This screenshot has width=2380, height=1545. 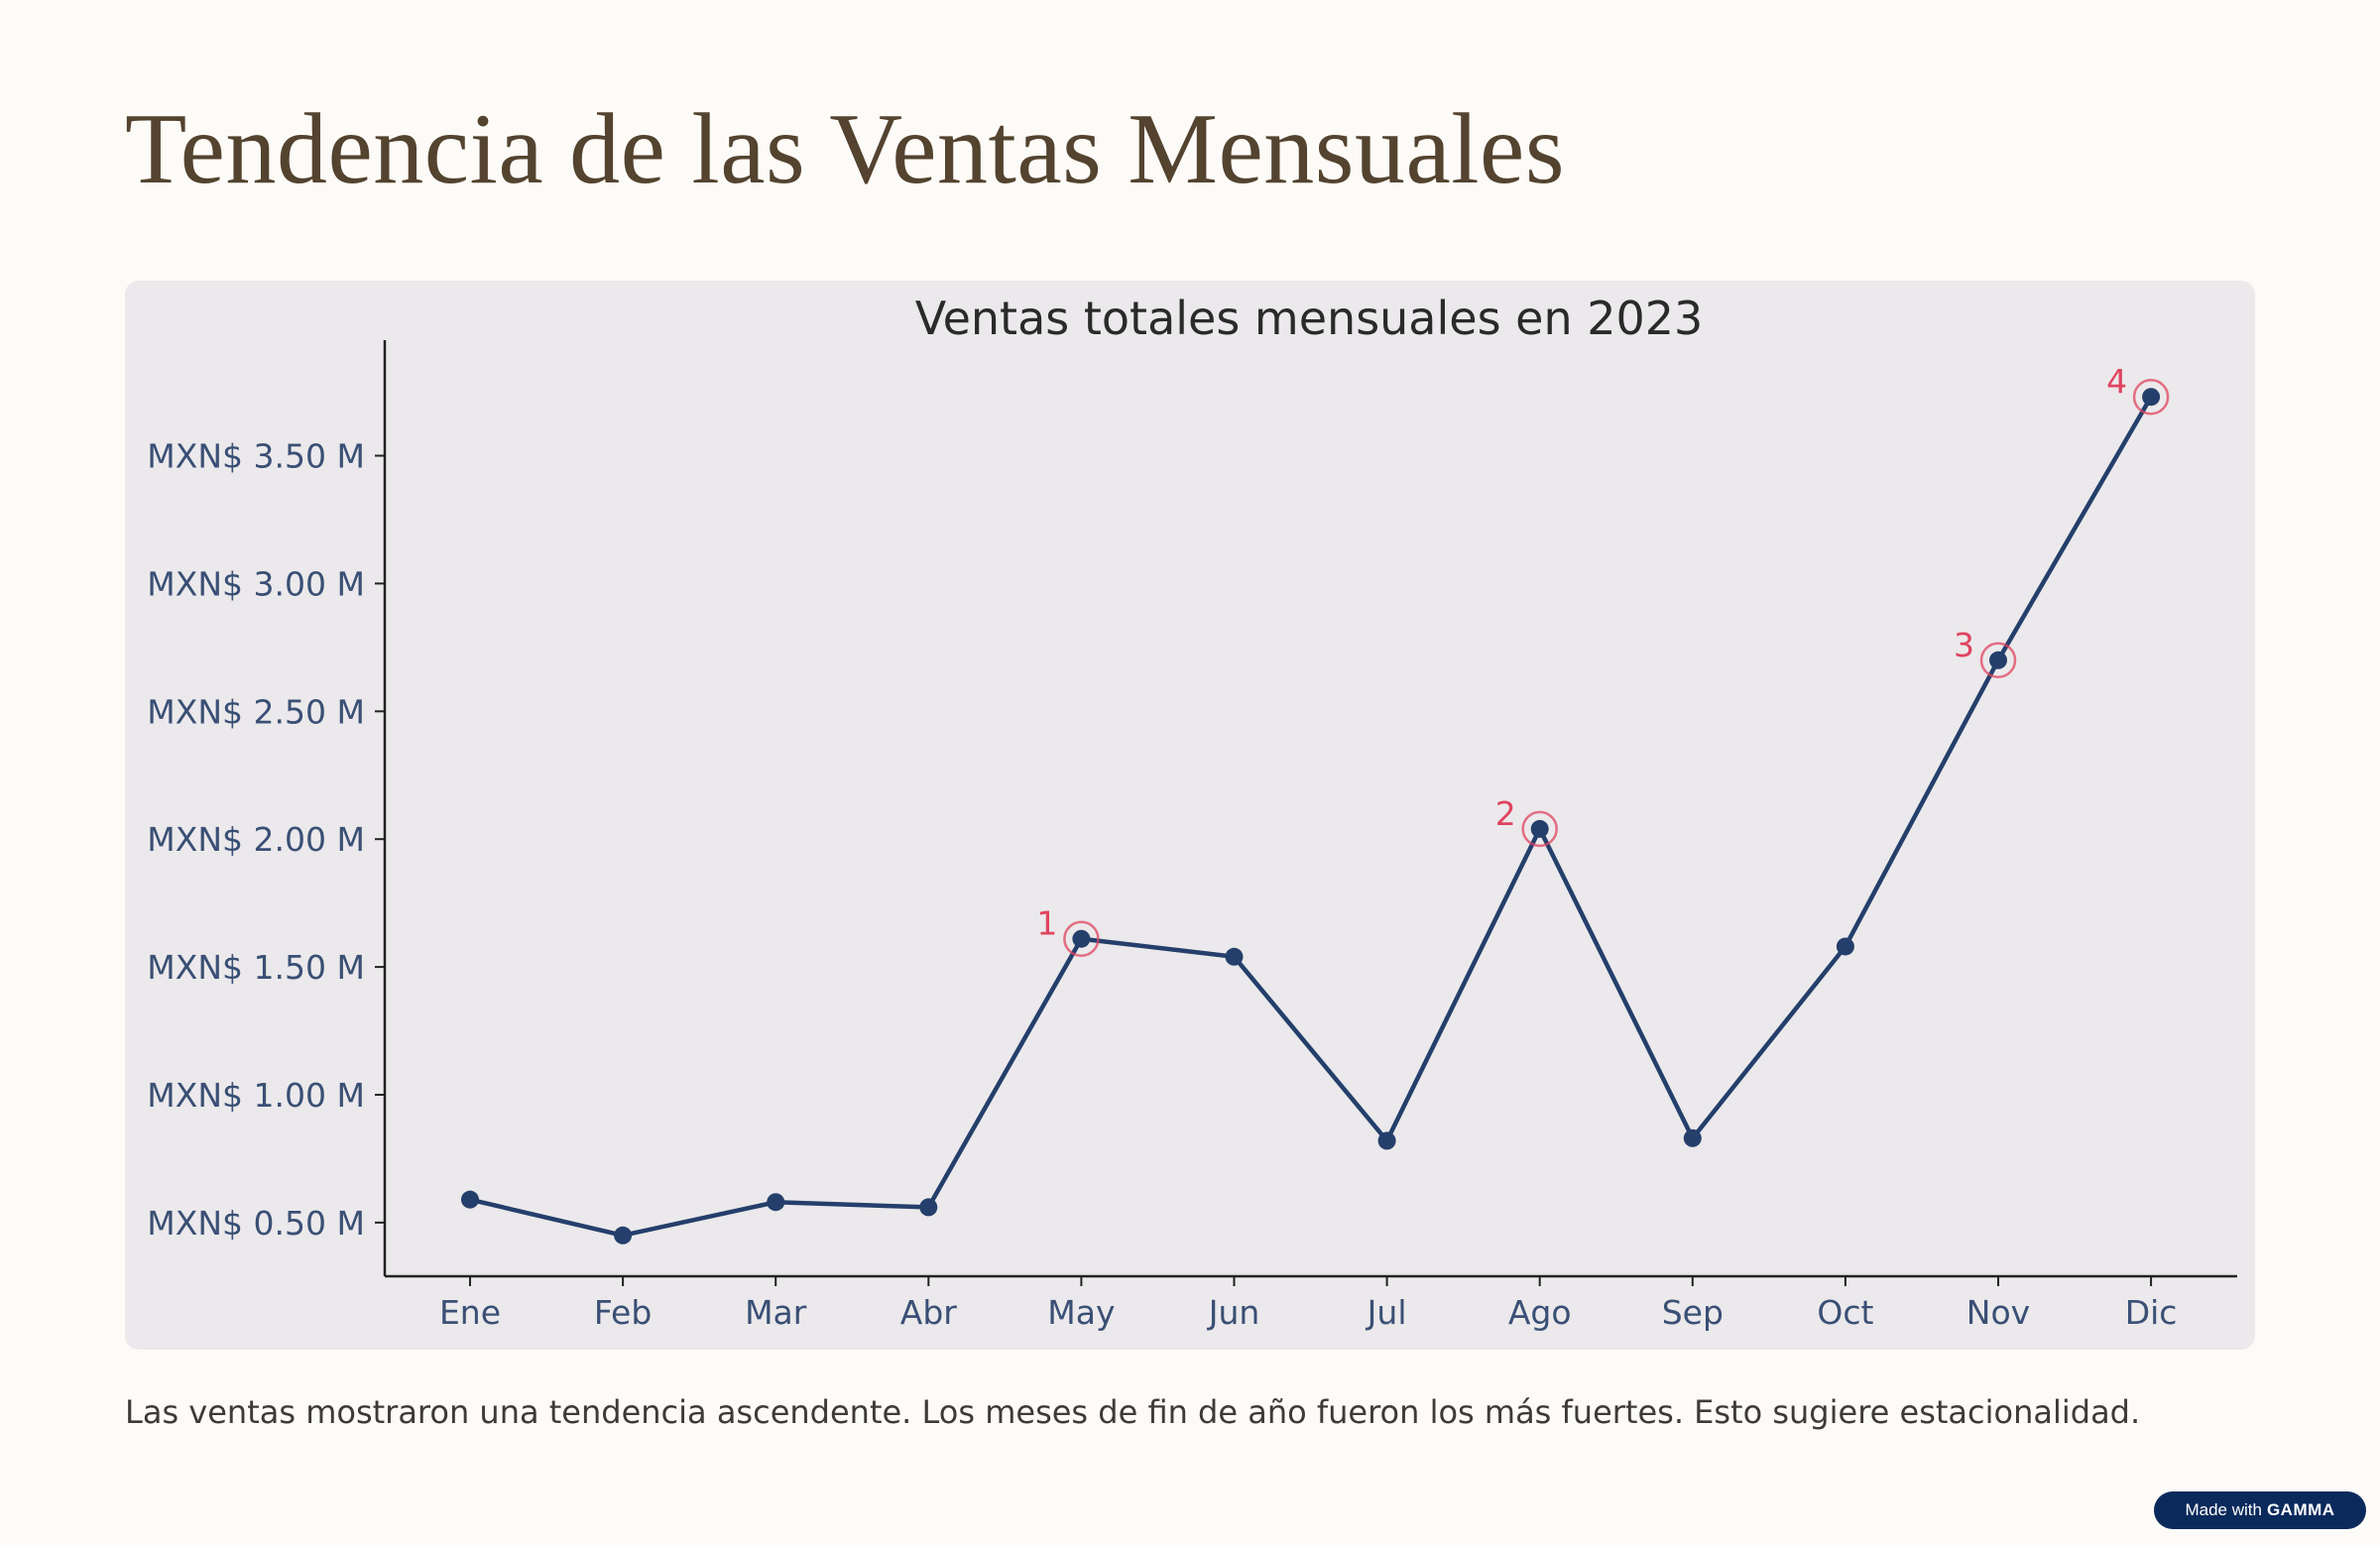 What do you see at coordinates (470, 1313) in the screenshot?
I see `x-tick-label: Ene` at bounding box center [470, 1313].